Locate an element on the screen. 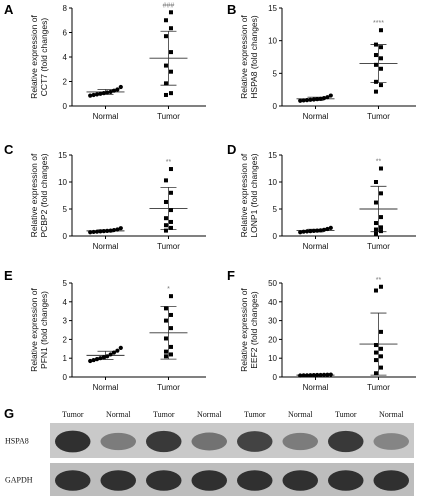 Image resolution: width=441 pixels, height=500 pixels. panel-letter: F is located at coordinates (231, 275).